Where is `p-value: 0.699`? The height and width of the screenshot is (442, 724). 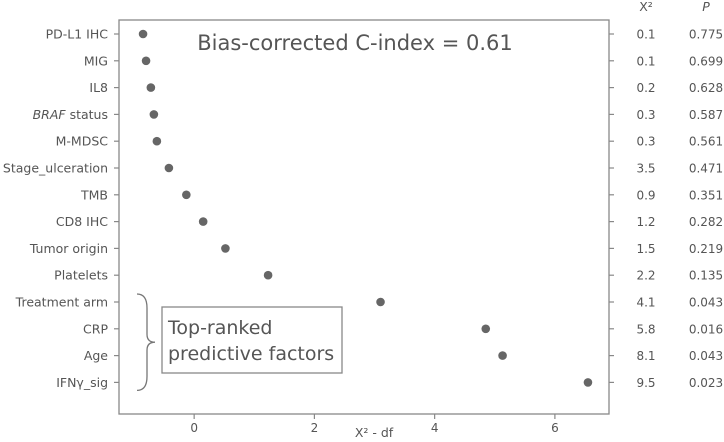 p-value: 0.699 is located at coordinates (706, 61).